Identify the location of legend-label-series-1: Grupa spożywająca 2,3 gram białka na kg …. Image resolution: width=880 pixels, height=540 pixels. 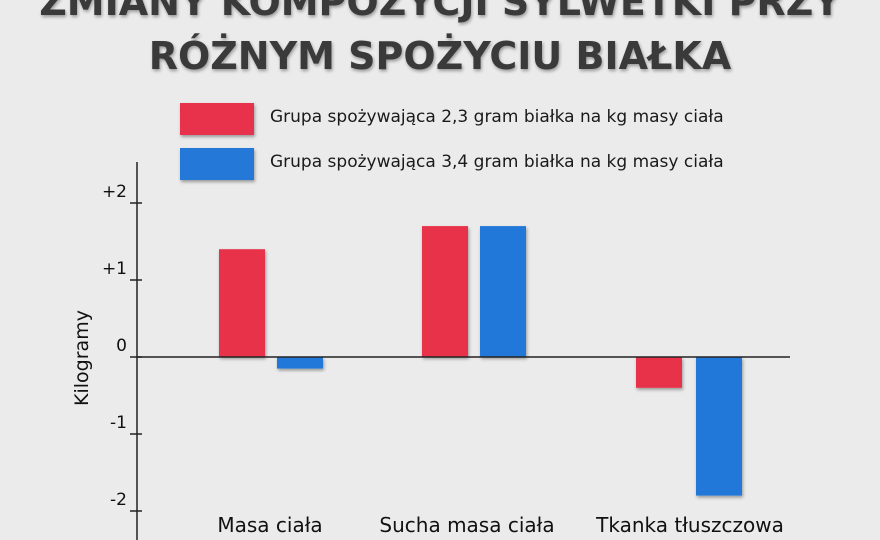
(497, 117).